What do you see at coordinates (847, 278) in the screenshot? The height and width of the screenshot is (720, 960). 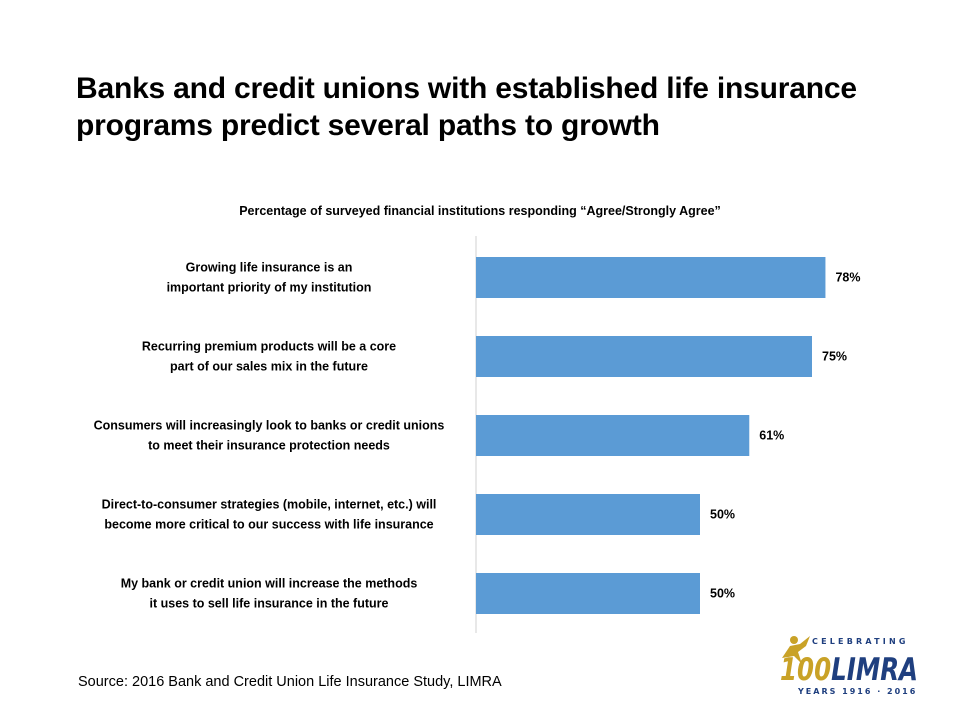 I see `data-label-1: 78%` at bounding box center [847, 278].